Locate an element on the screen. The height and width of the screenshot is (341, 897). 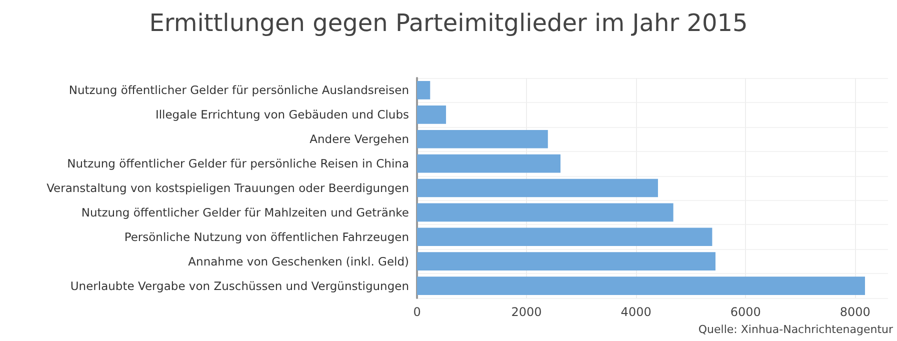
x-tick-label: 8000 is located at coordinates (855, 312).